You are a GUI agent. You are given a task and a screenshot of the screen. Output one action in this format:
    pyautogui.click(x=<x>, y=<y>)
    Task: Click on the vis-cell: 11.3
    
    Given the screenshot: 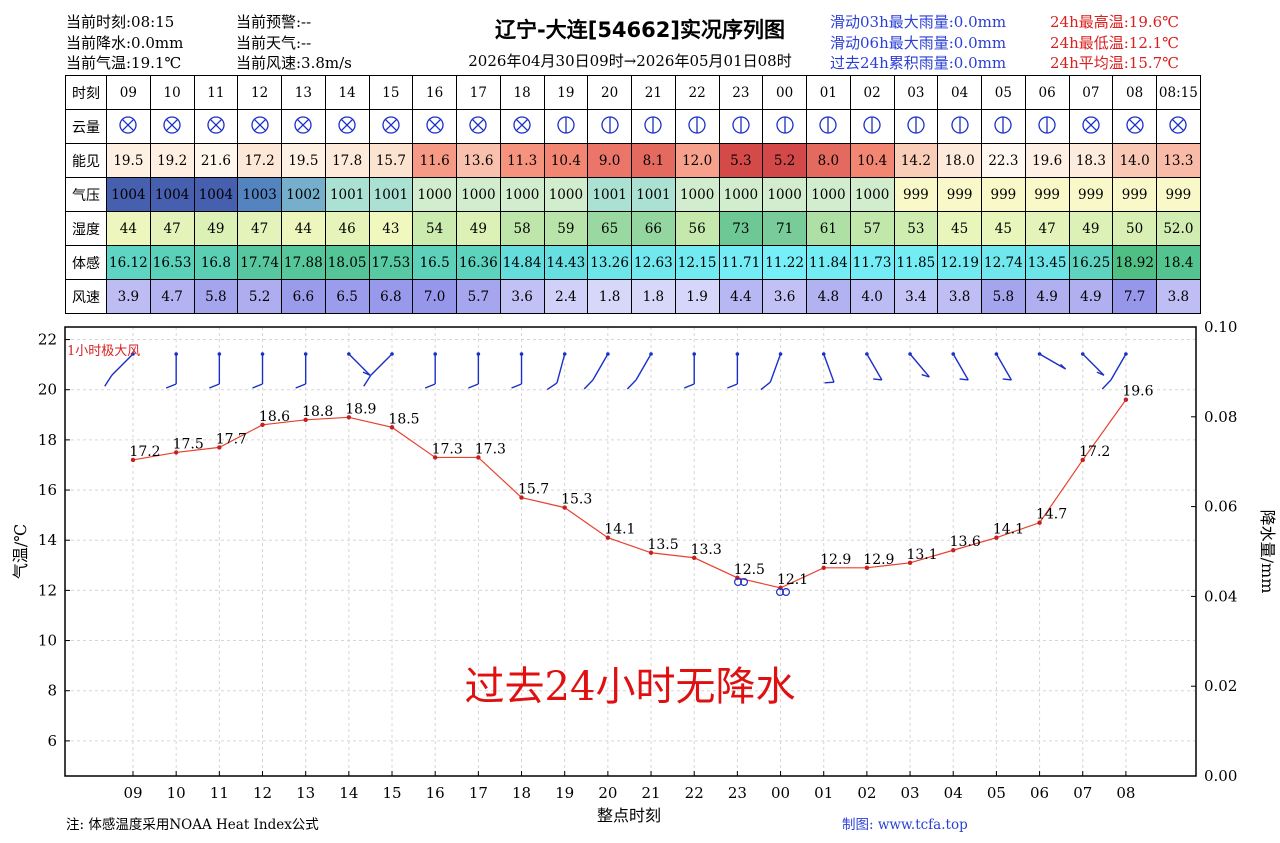 What is the action you would take?
    pyautogui.click(x=522, y=160)
    